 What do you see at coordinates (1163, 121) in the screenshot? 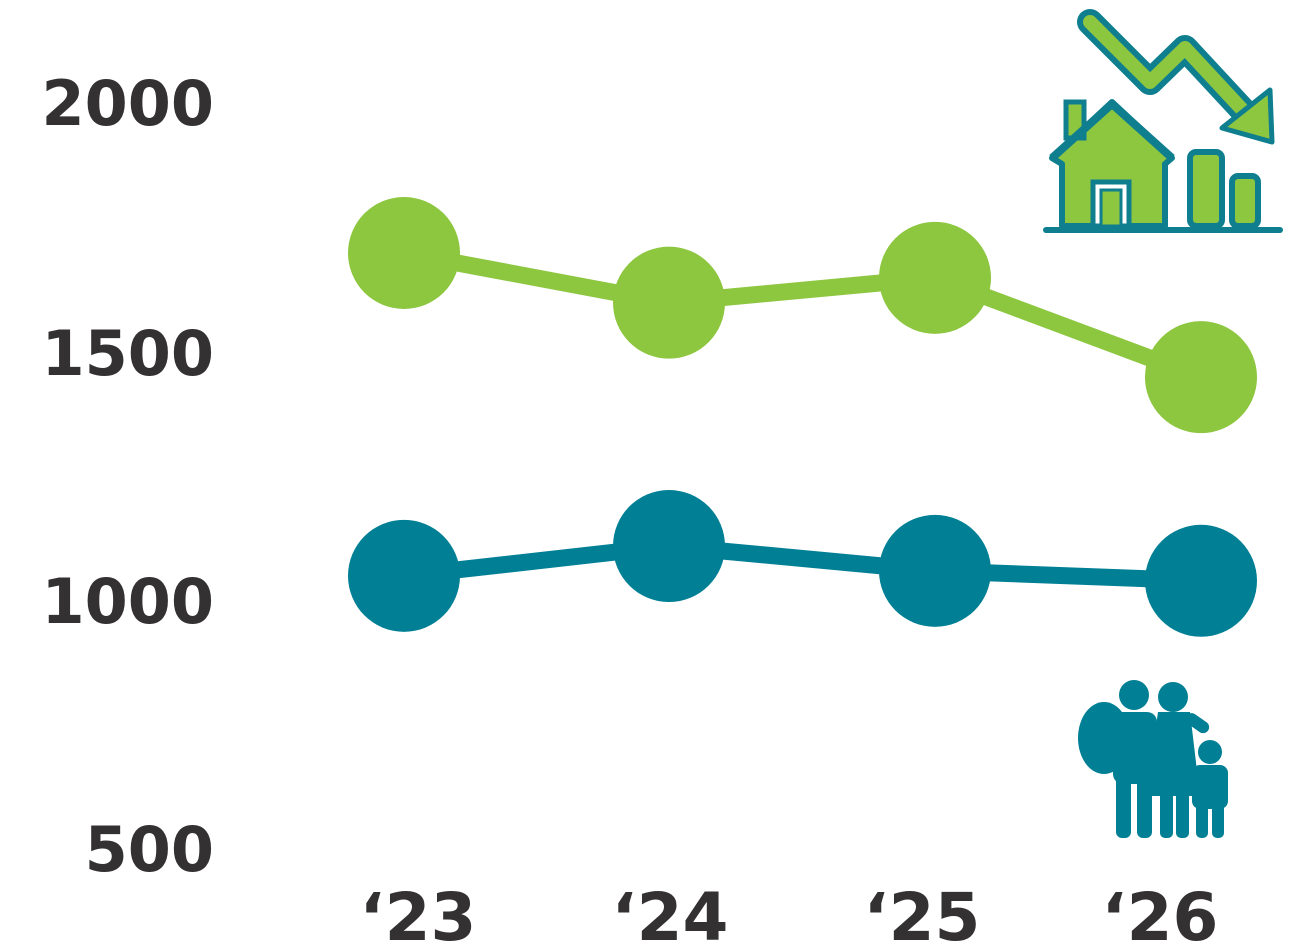
I see `house-price-decline-icon` at bounding box center [1163, 121].